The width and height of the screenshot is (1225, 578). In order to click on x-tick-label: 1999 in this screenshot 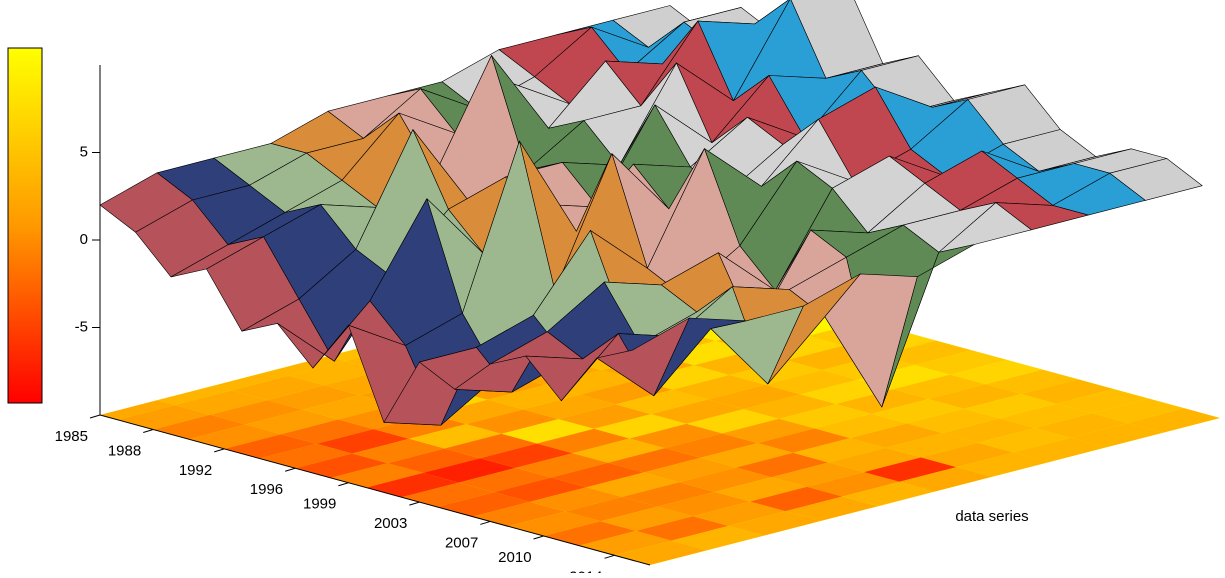, I will do `click(319, 504)`.